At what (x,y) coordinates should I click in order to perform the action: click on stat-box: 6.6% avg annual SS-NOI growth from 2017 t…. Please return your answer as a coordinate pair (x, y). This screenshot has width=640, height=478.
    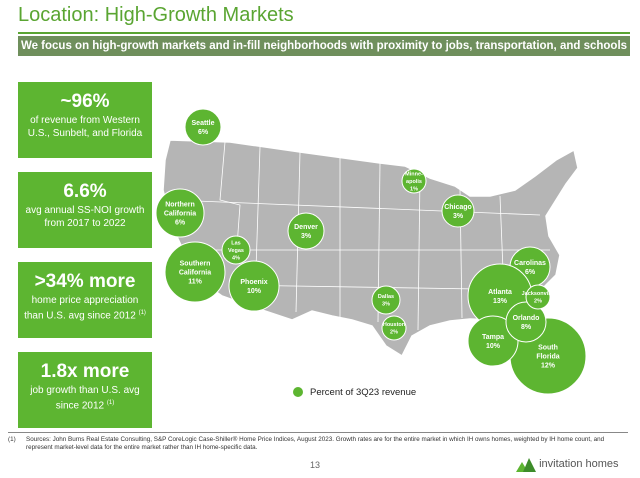
    Looking at the image, I should click on (85, 210).